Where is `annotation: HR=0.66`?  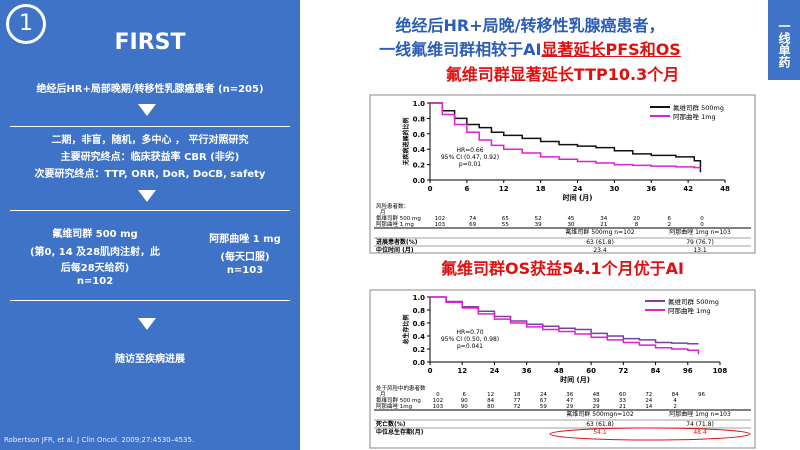 annotation: HR=0.66 is located at coordinates (469, 150).